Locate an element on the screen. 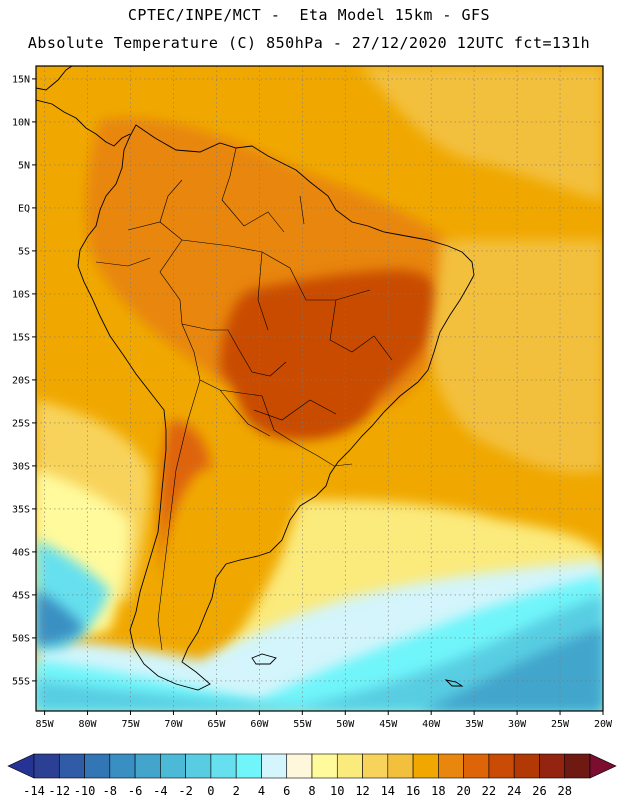 The width and height of the screenshot is (618, 800). colorbar-high-arrow is located at coordinates (603, 766).